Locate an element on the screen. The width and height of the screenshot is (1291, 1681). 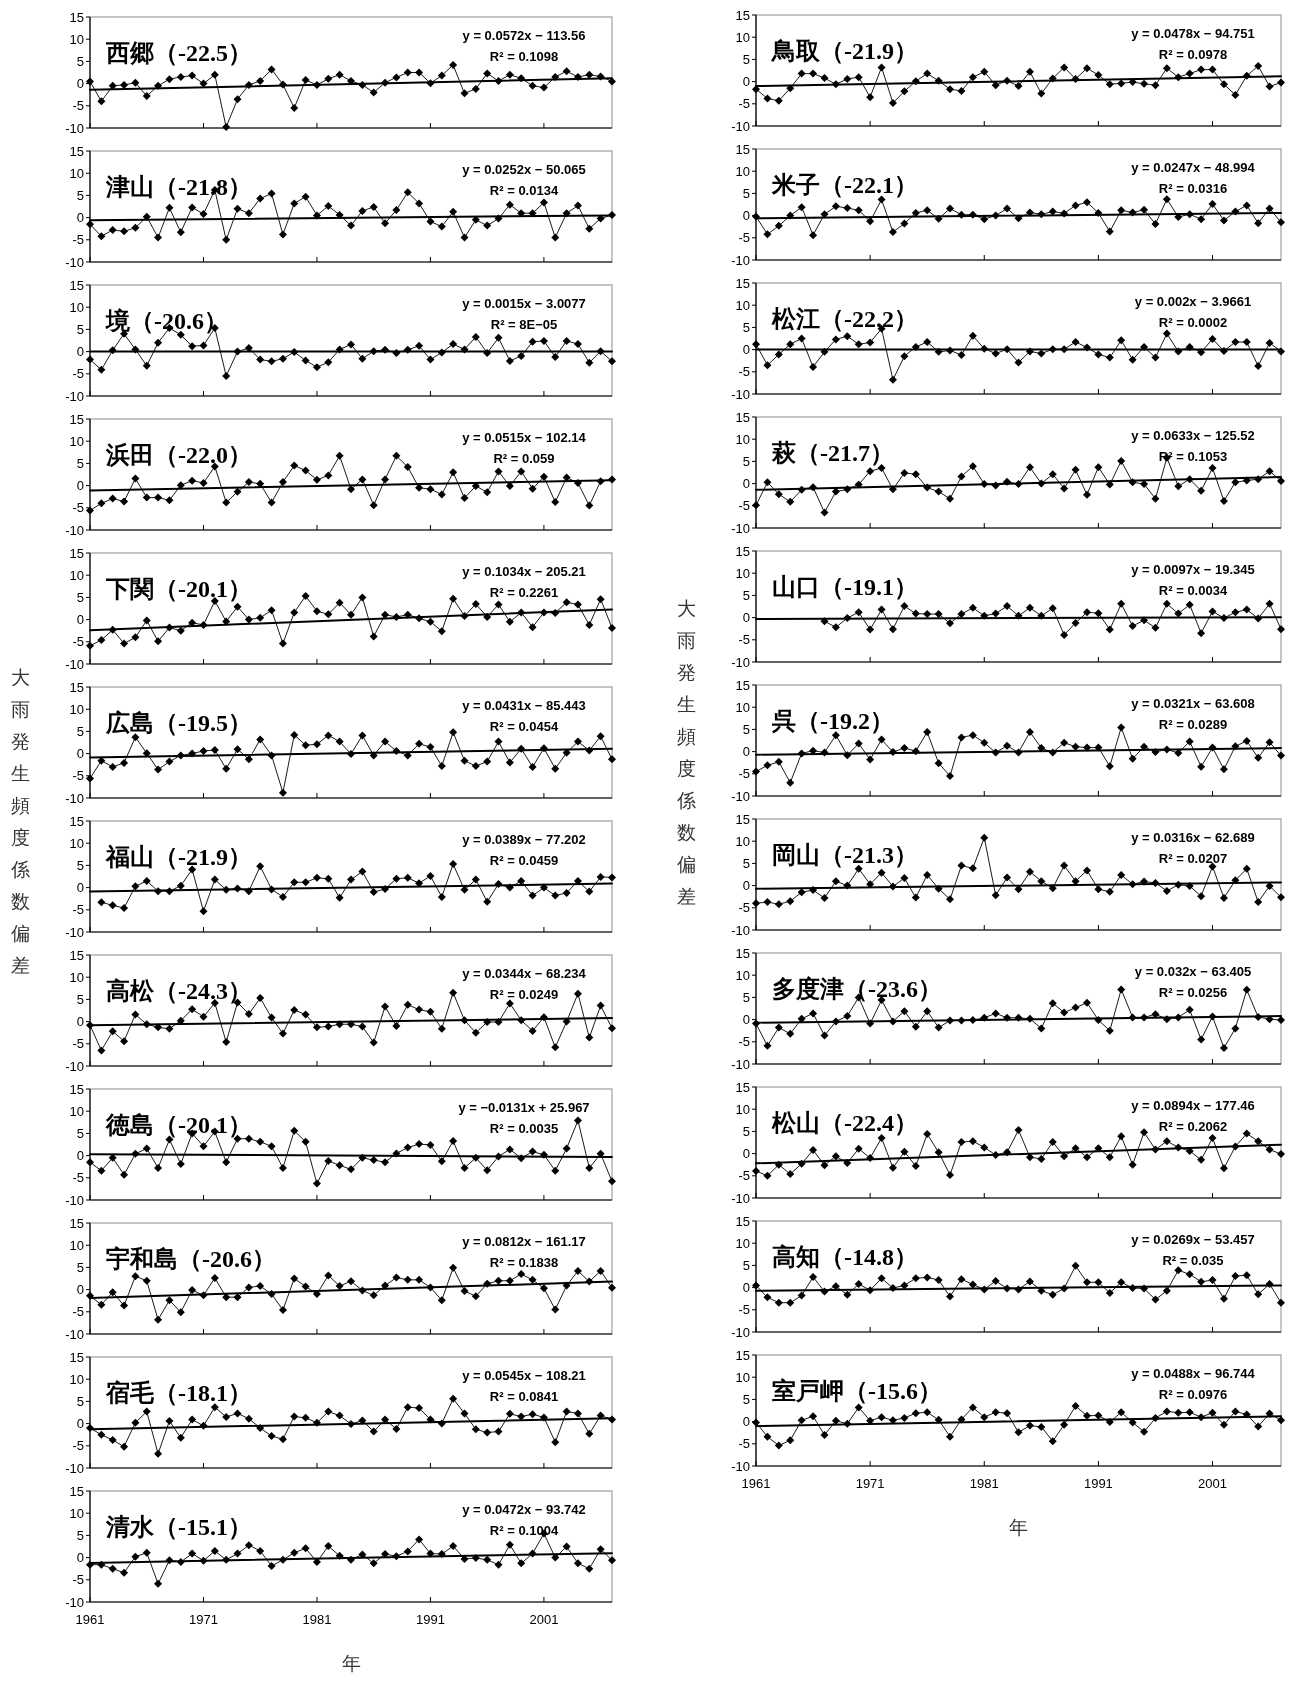
annotation: R² = 0.2261 is located at coordinates (524, 592).